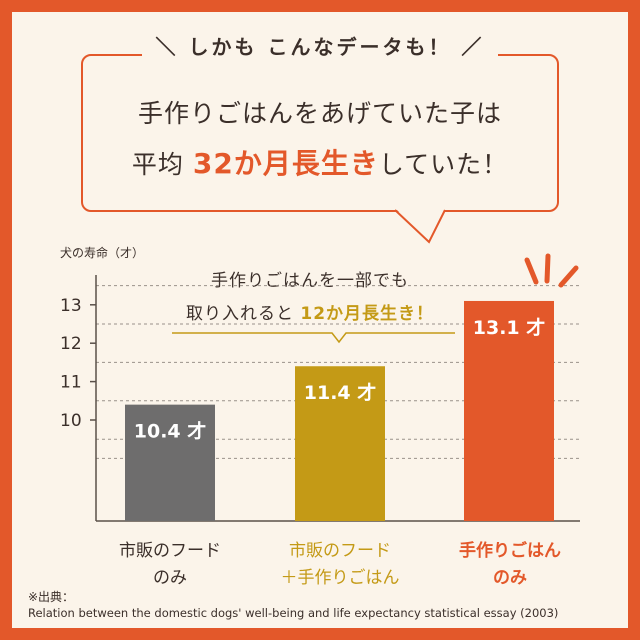 The image size is (640, 640). I want to click on headline-line-2: 平均 32か月長生きしていた！, so click(320, 162).